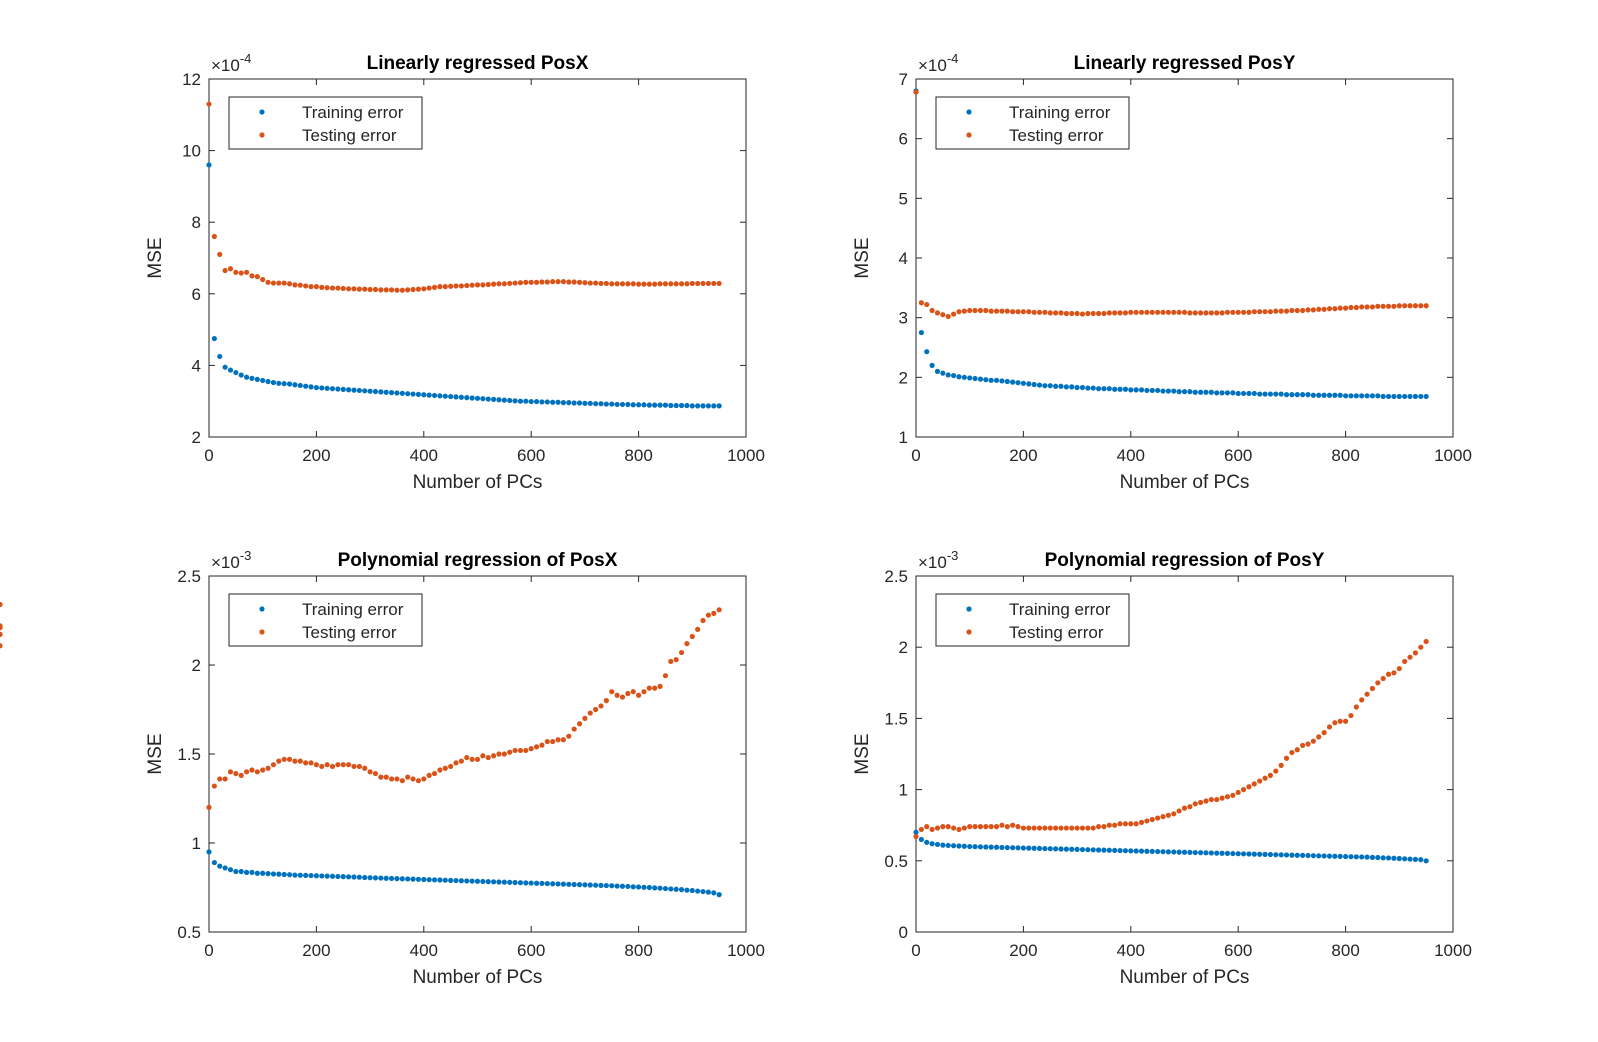  Describe the element at coordinates (316, 950) in the screenshot. I see `x-tick-label: 200` at that location.